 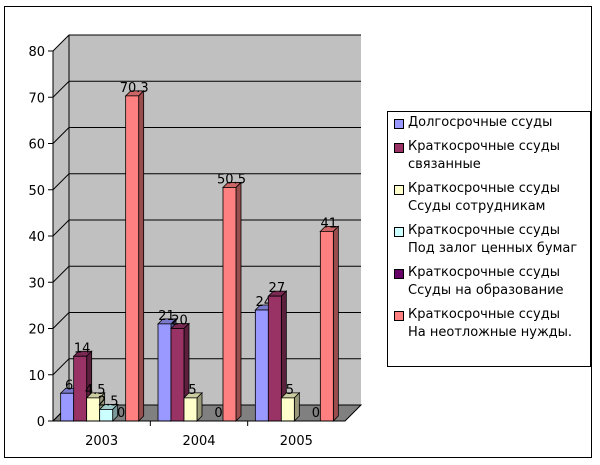 What do you see at coordinates (101, 441) in the screenshot?
I see `x-tick-label: 2003` at bounding box center [101, 441].